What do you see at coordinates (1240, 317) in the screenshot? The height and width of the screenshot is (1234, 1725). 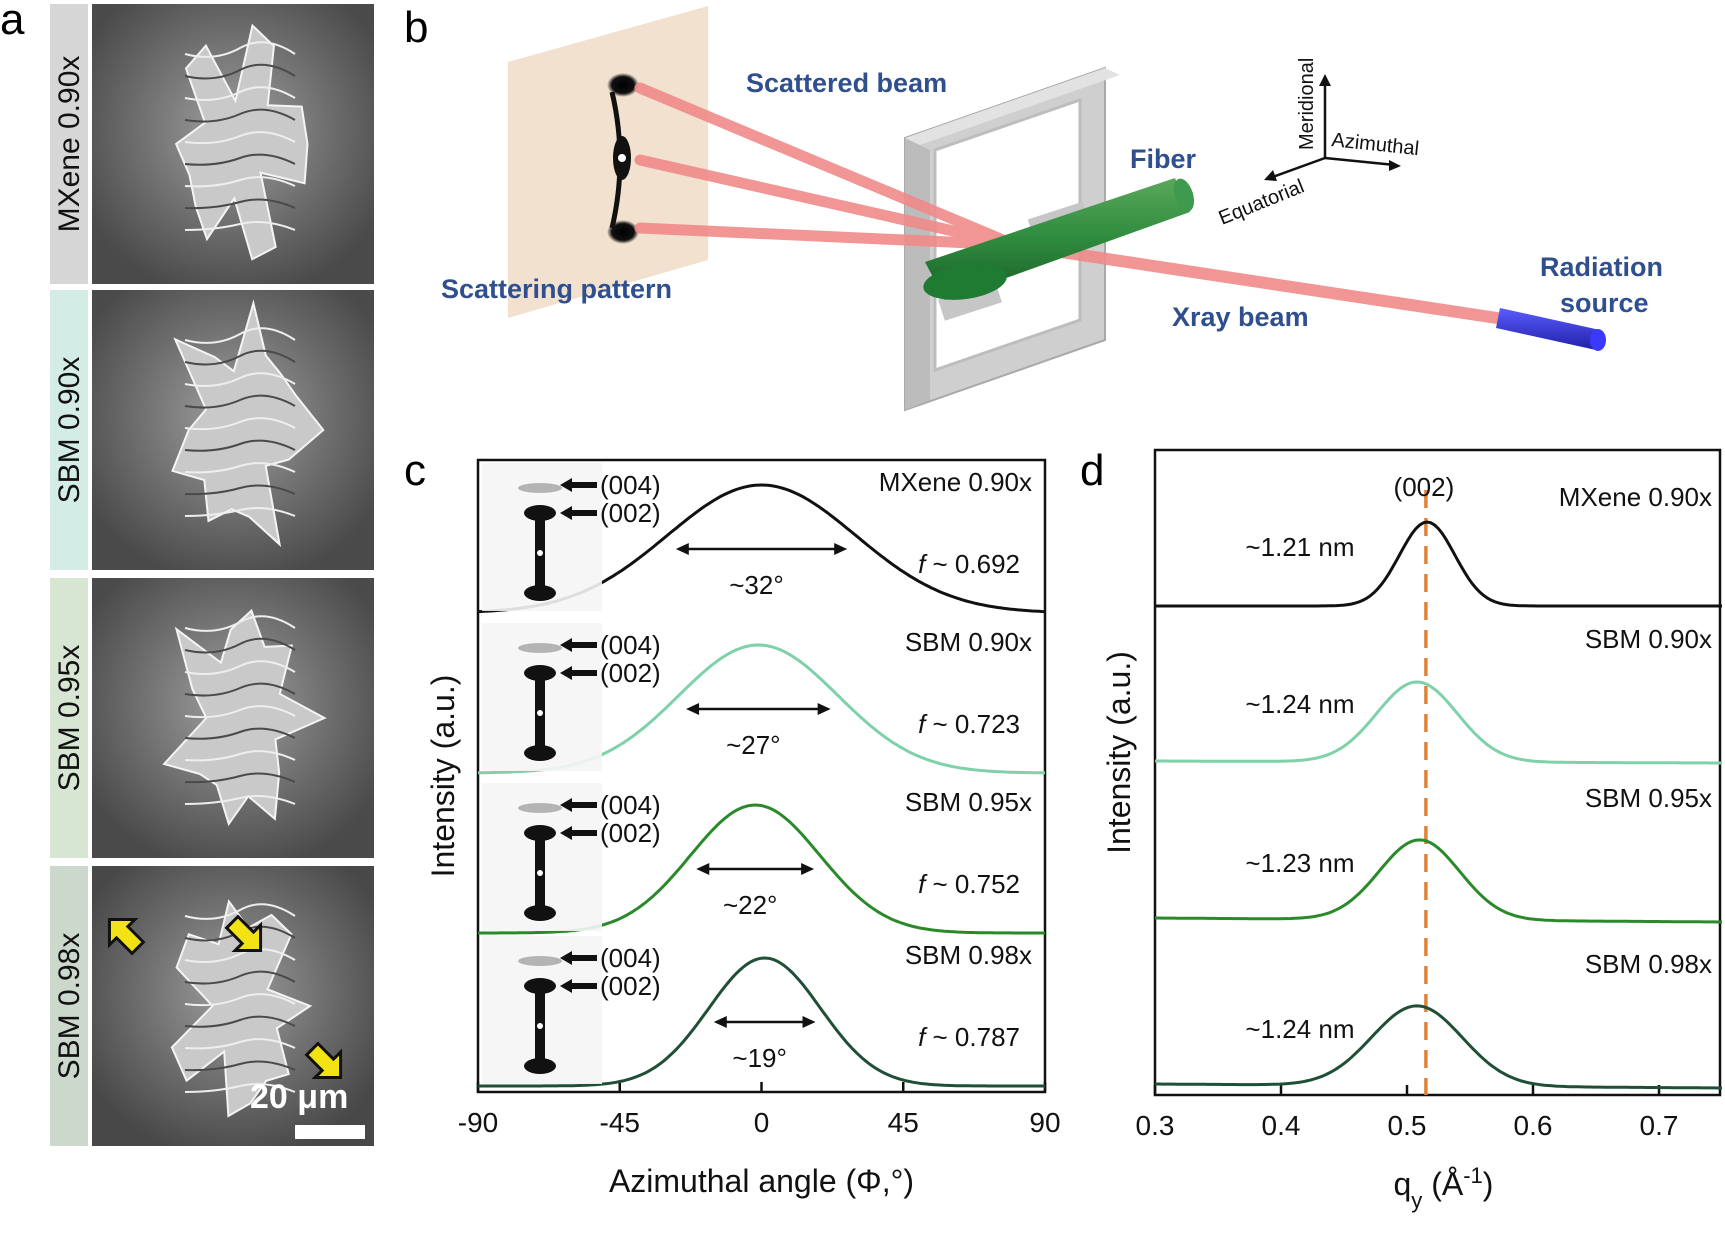 I see `xray-beam-label: Xray beam` at bounding box center [1240, 317].